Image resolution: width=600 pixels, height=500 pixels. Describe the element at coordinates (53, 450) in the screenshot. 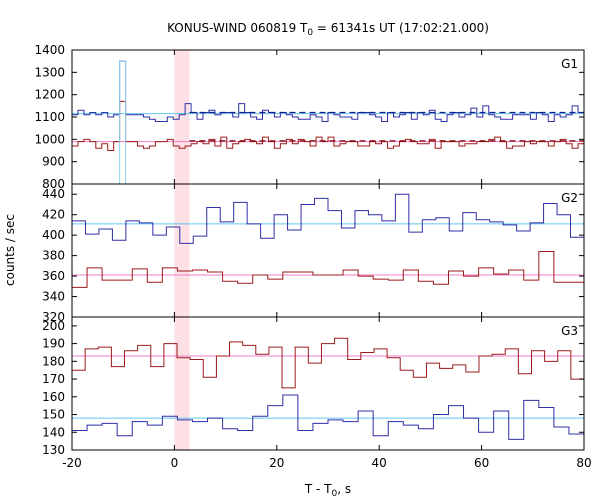

I see `y-tick-label: 130` at that location.